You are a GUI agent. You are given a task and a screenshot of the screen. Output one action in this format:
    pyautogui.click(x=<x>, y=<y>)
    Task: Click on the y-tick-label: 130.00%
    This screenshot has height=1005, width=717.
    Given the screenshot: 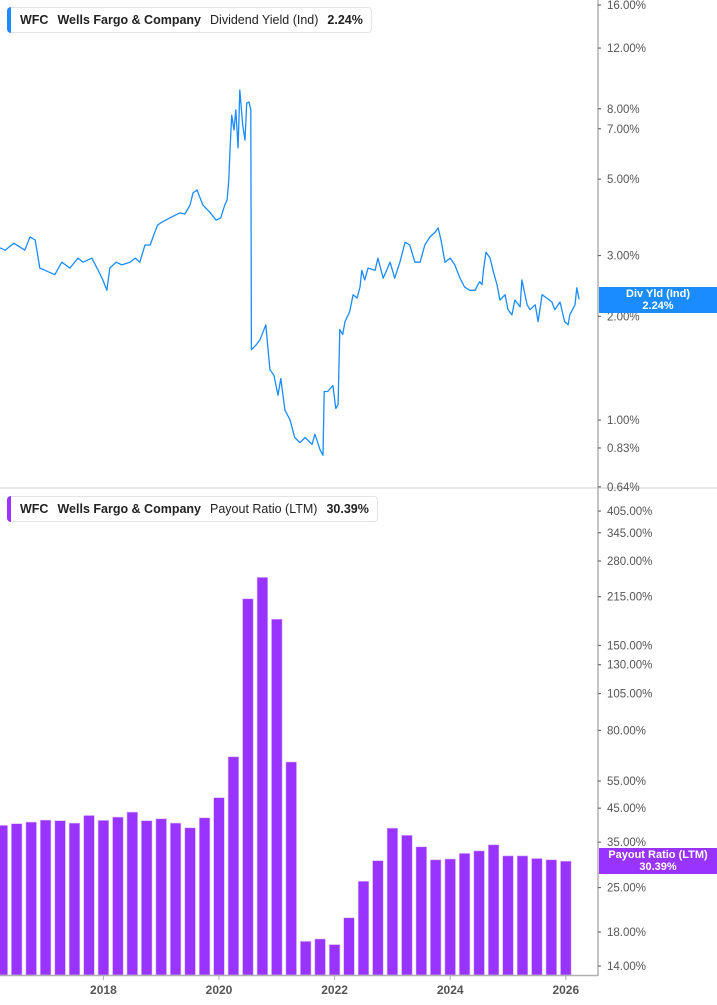 What is the action you would take?
    pyautogui.click(x=629, y=666)
    